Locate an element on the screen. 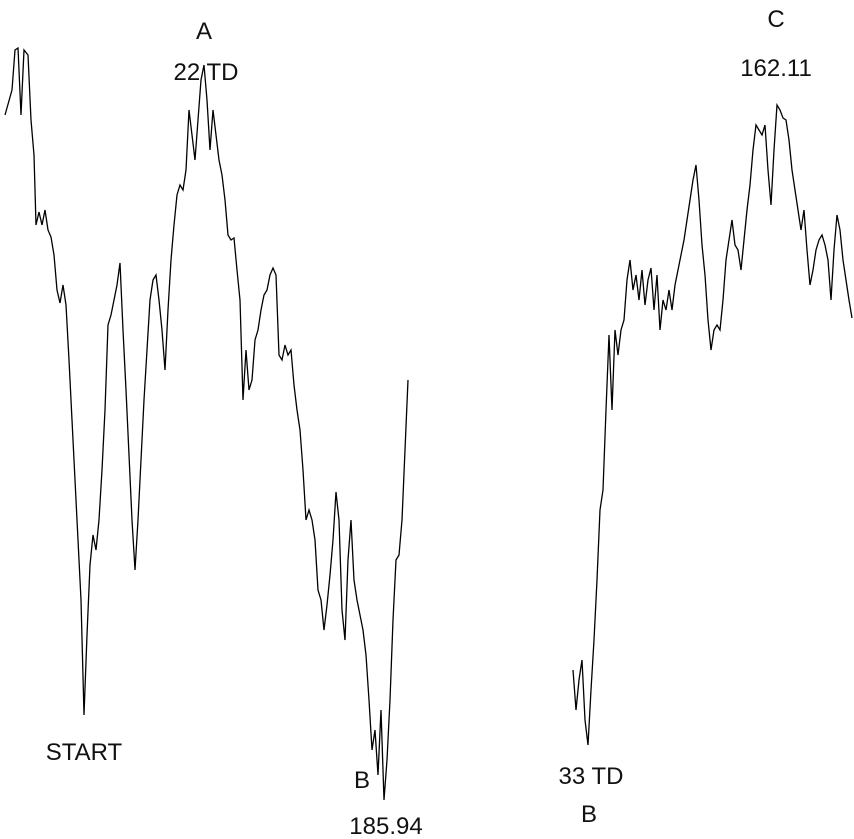 The width and height of the screenshot is (854, 839). point-b1-label: B is located at coordinates (362, 780).